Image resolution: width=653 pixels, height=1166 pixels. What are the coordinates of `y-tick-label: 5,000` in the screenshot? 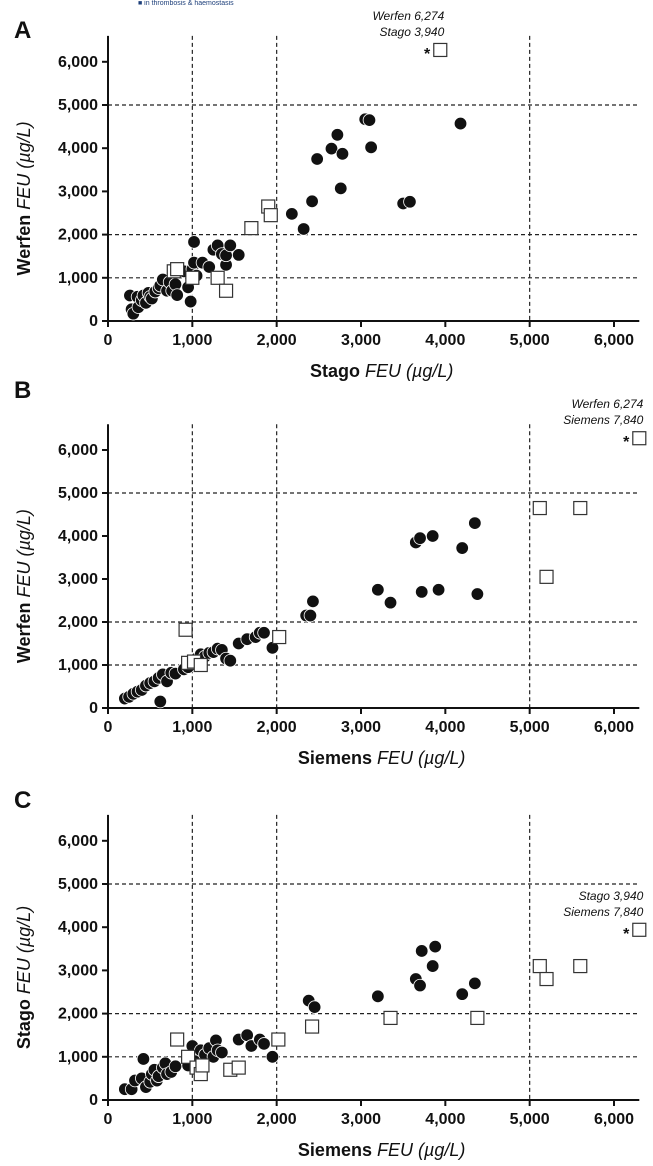 It's located at (78, 884).